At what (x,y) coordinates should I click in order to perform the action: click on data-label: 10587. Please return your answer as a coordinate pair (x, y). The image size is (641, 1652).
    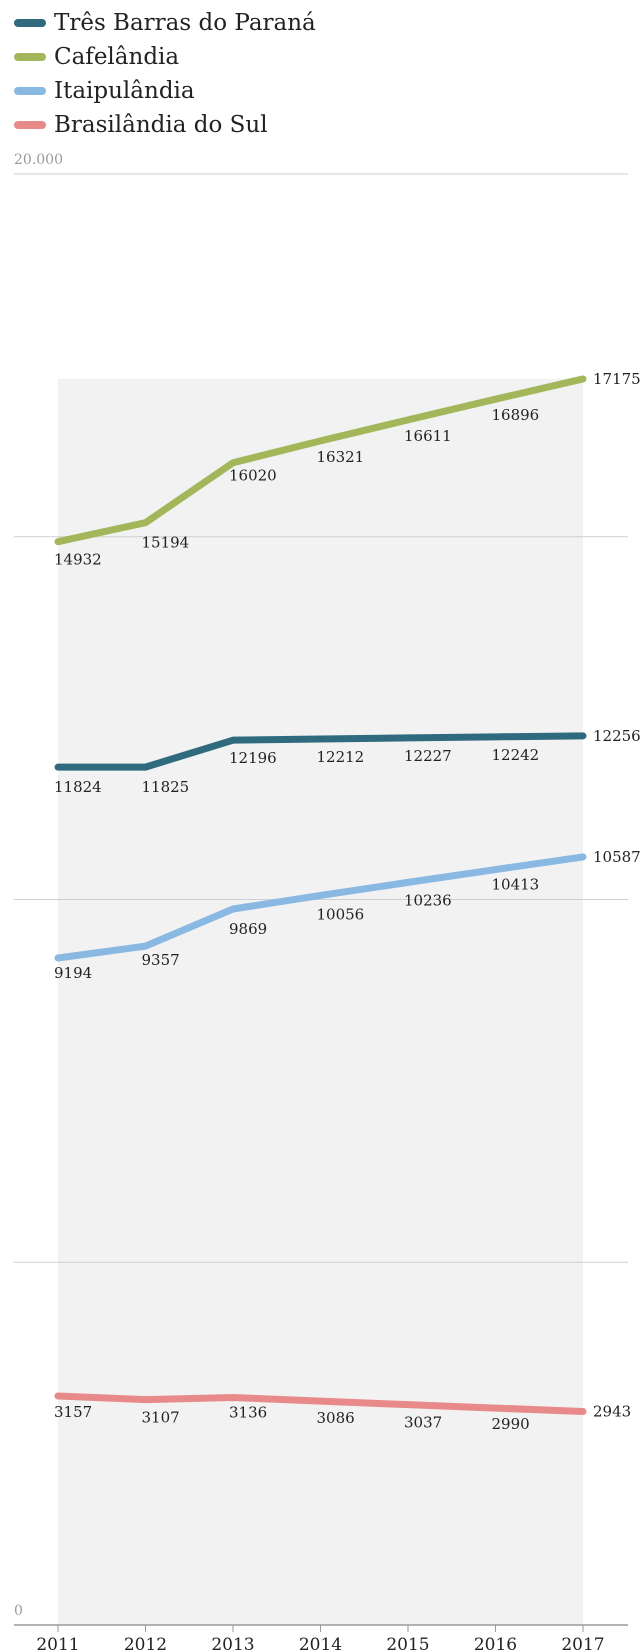
    Looking at the image, I should click on (617, 857).